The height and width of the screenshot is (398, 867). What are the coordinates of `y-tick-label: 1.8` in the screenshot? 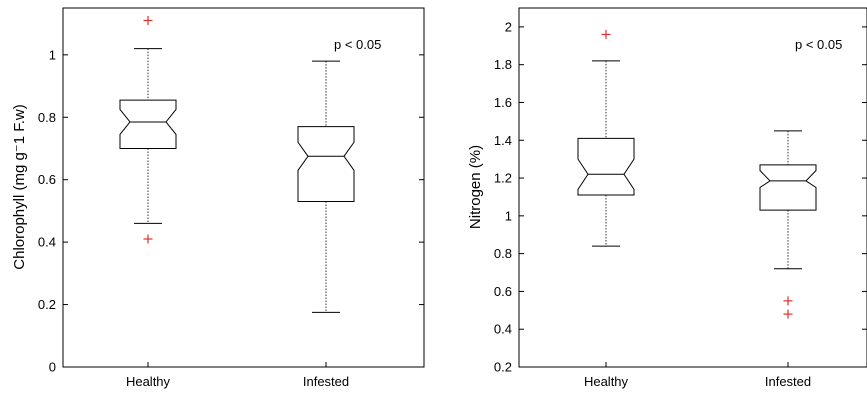 It's located at (503, 64).